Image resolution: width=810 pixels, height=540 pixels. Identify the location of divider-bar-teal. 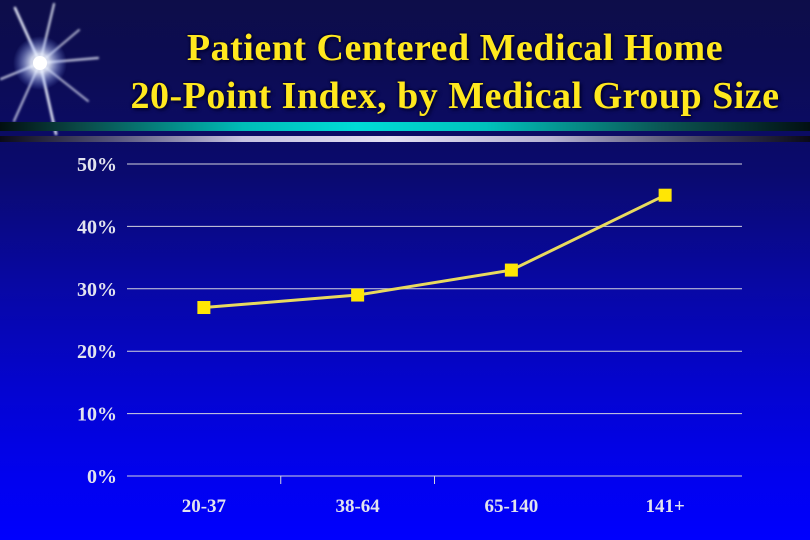
(405, 126).